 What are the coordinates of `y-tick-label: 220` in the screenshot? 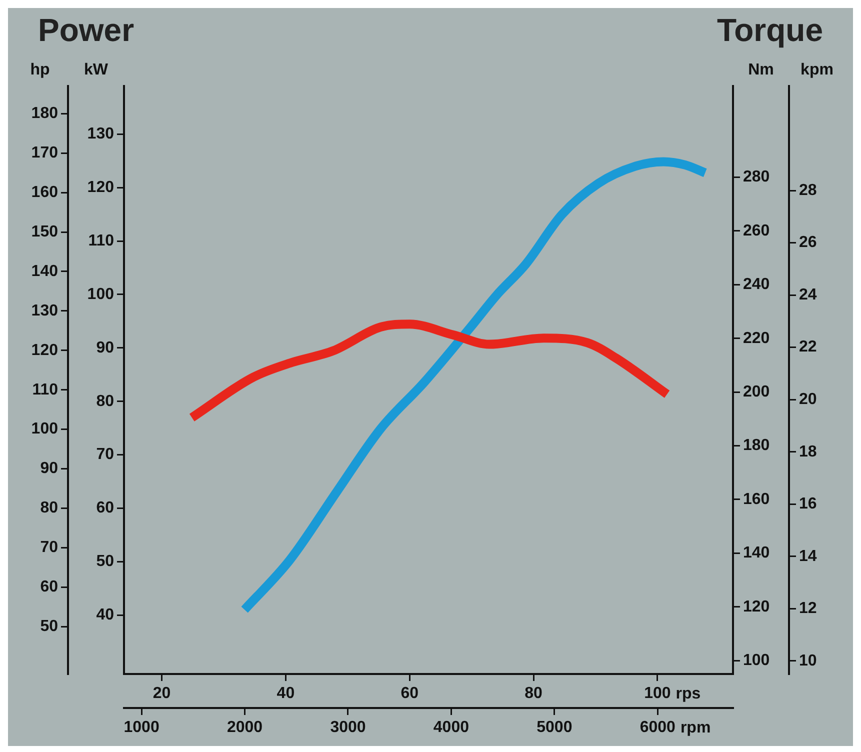 It's located at (756, 338).